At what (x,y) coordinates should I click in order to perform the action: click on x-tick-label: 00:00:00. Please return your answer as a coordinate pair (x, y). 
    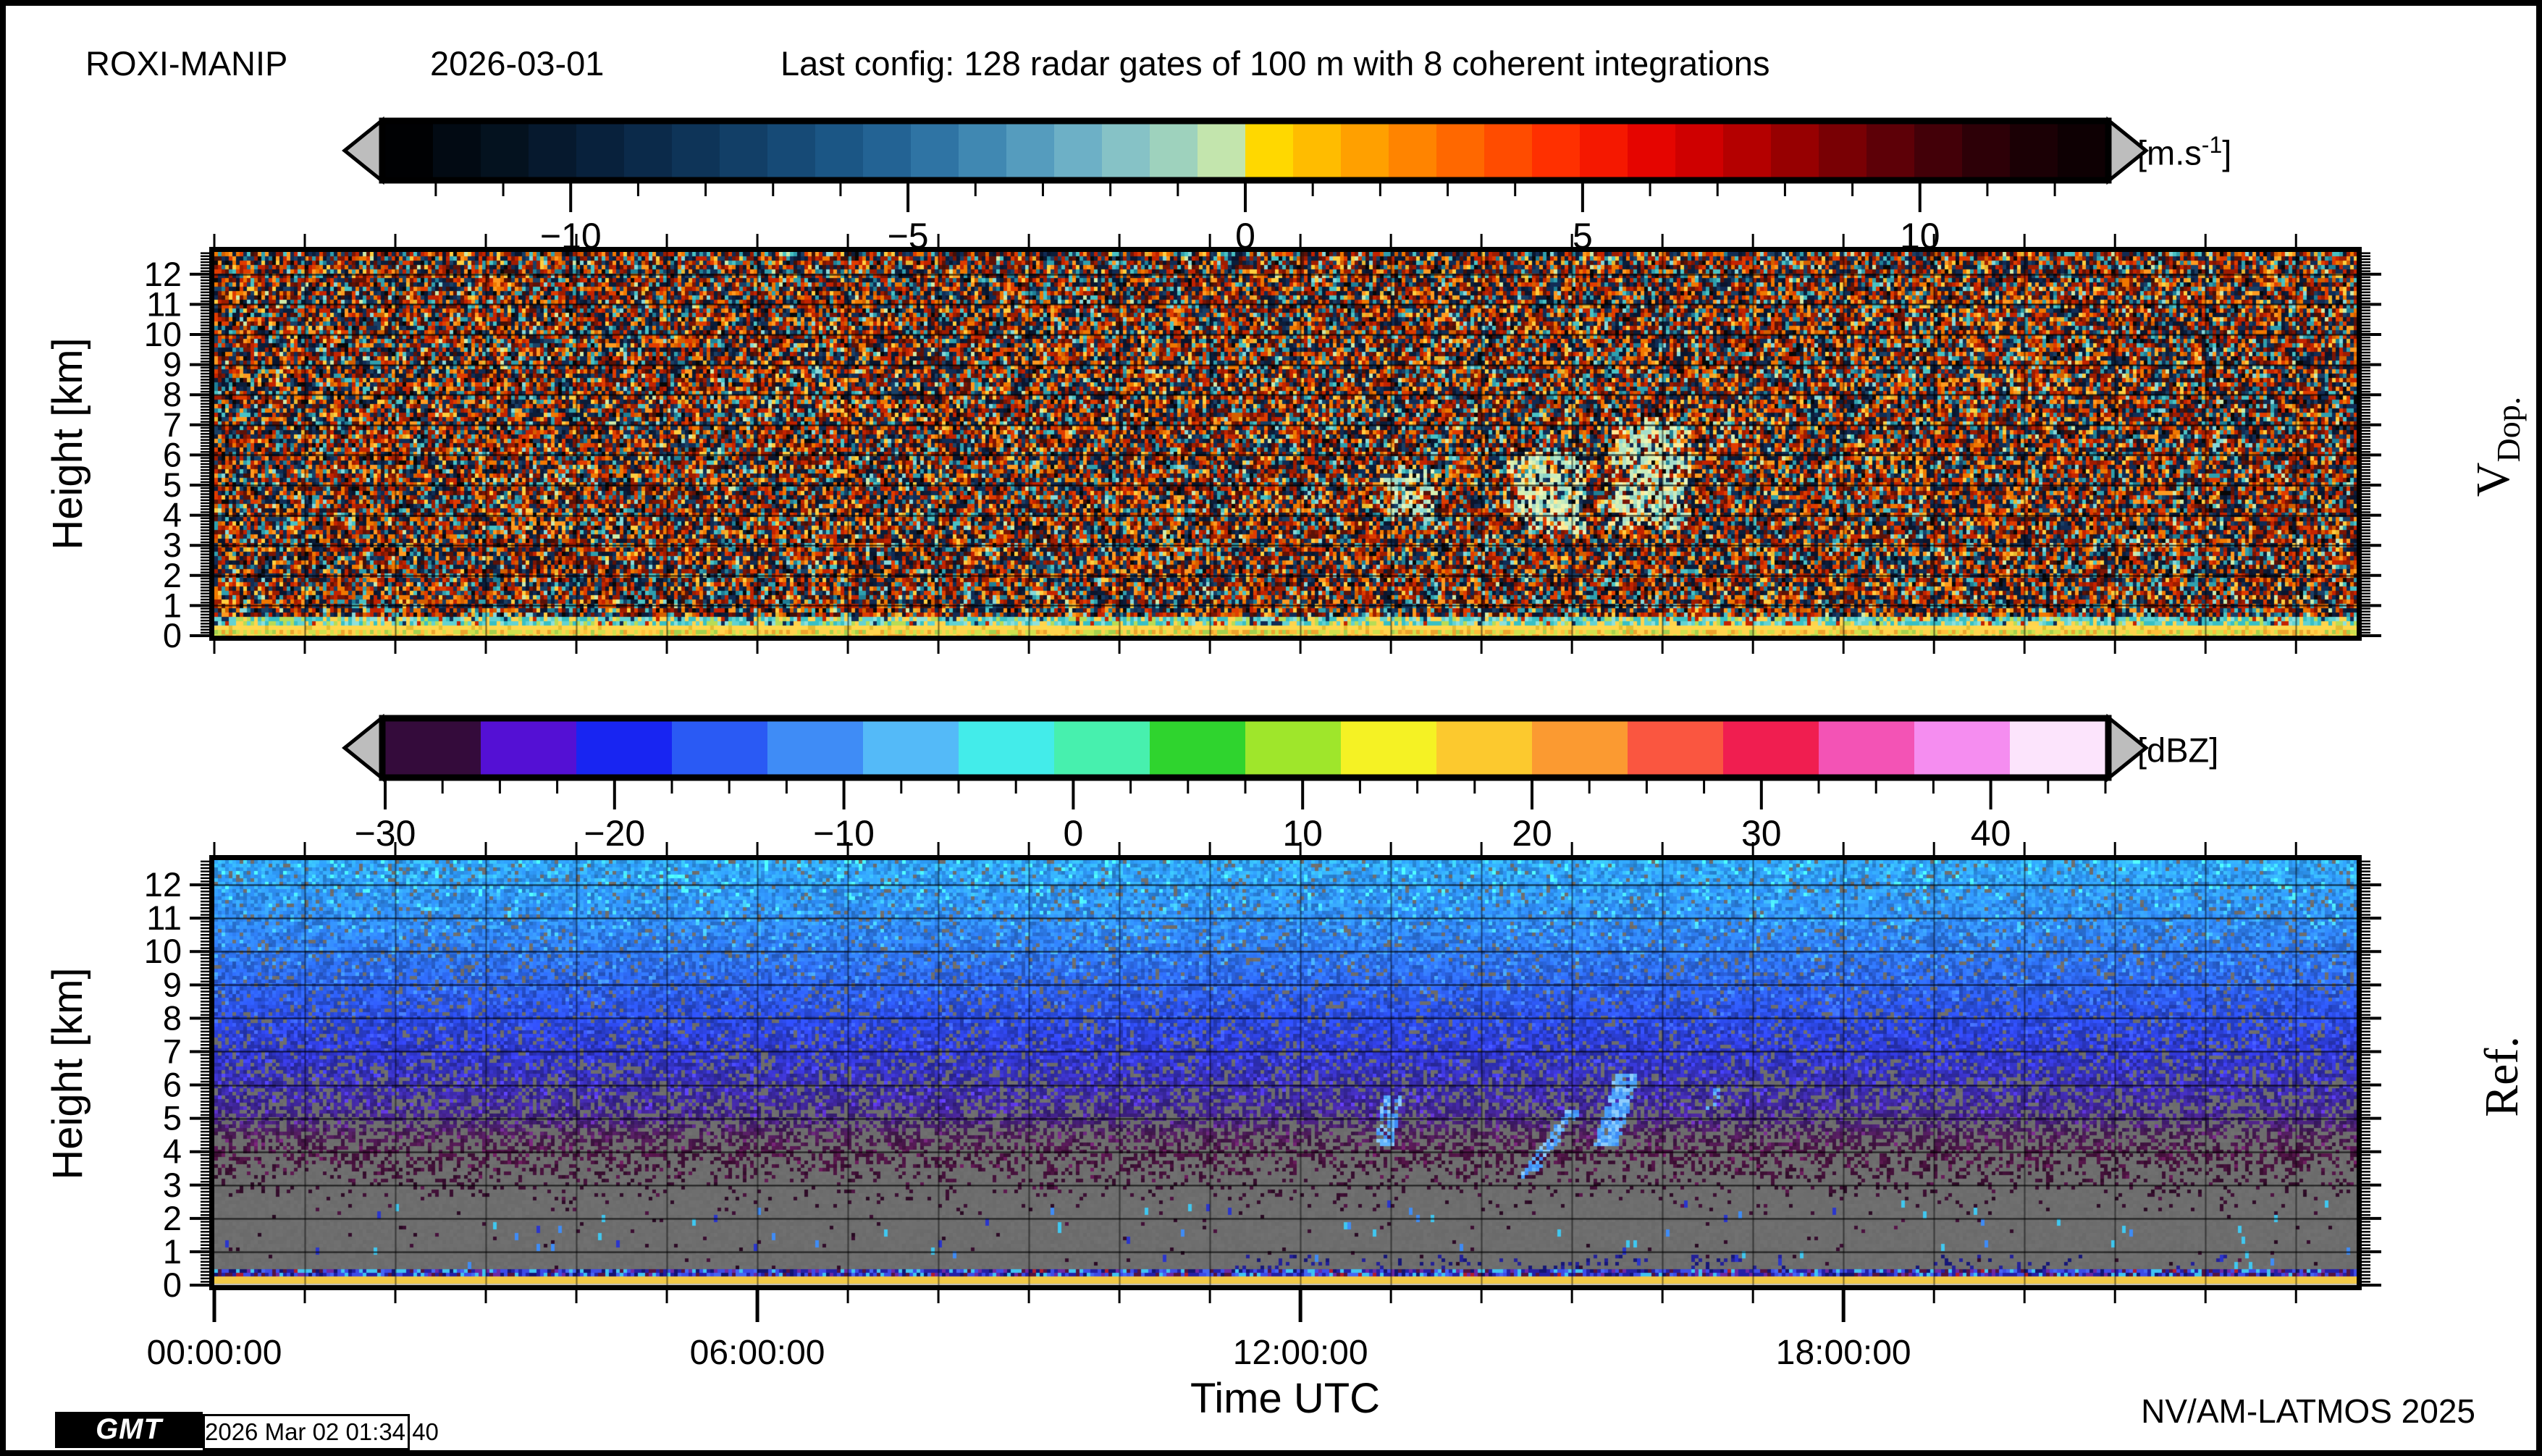
    Looking at the image, I should click on (214, 1353).